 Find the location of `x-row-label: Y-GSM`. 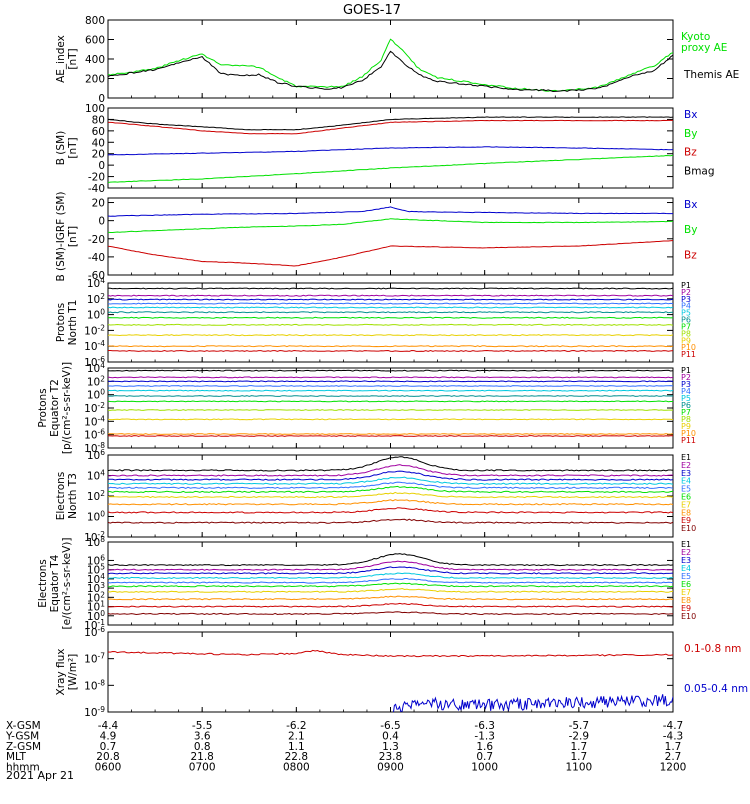

x-row-label: Y-GSM is located at coordinates (22, 736).